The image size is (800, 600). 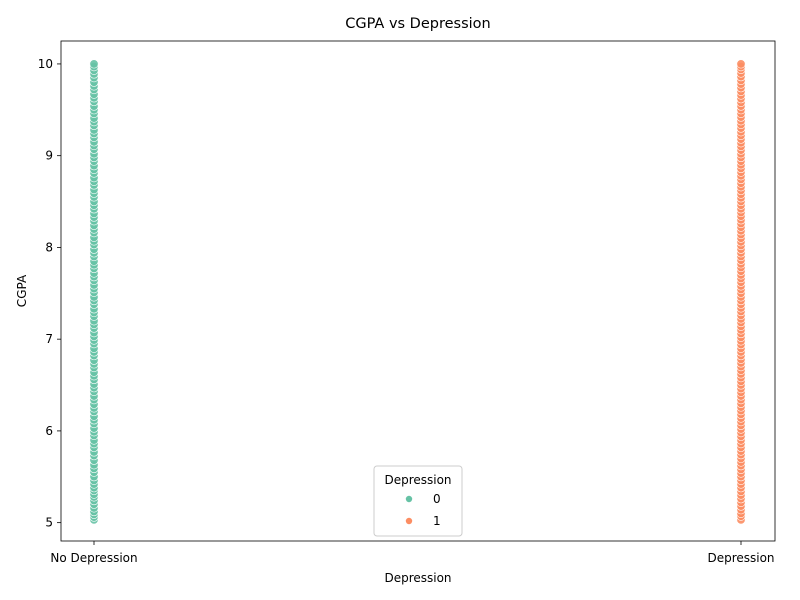 What do you see at coordinates (22, 290) in the screenshot?
I see `y-axis-label: CGPA` at bounding box center [22, 290].